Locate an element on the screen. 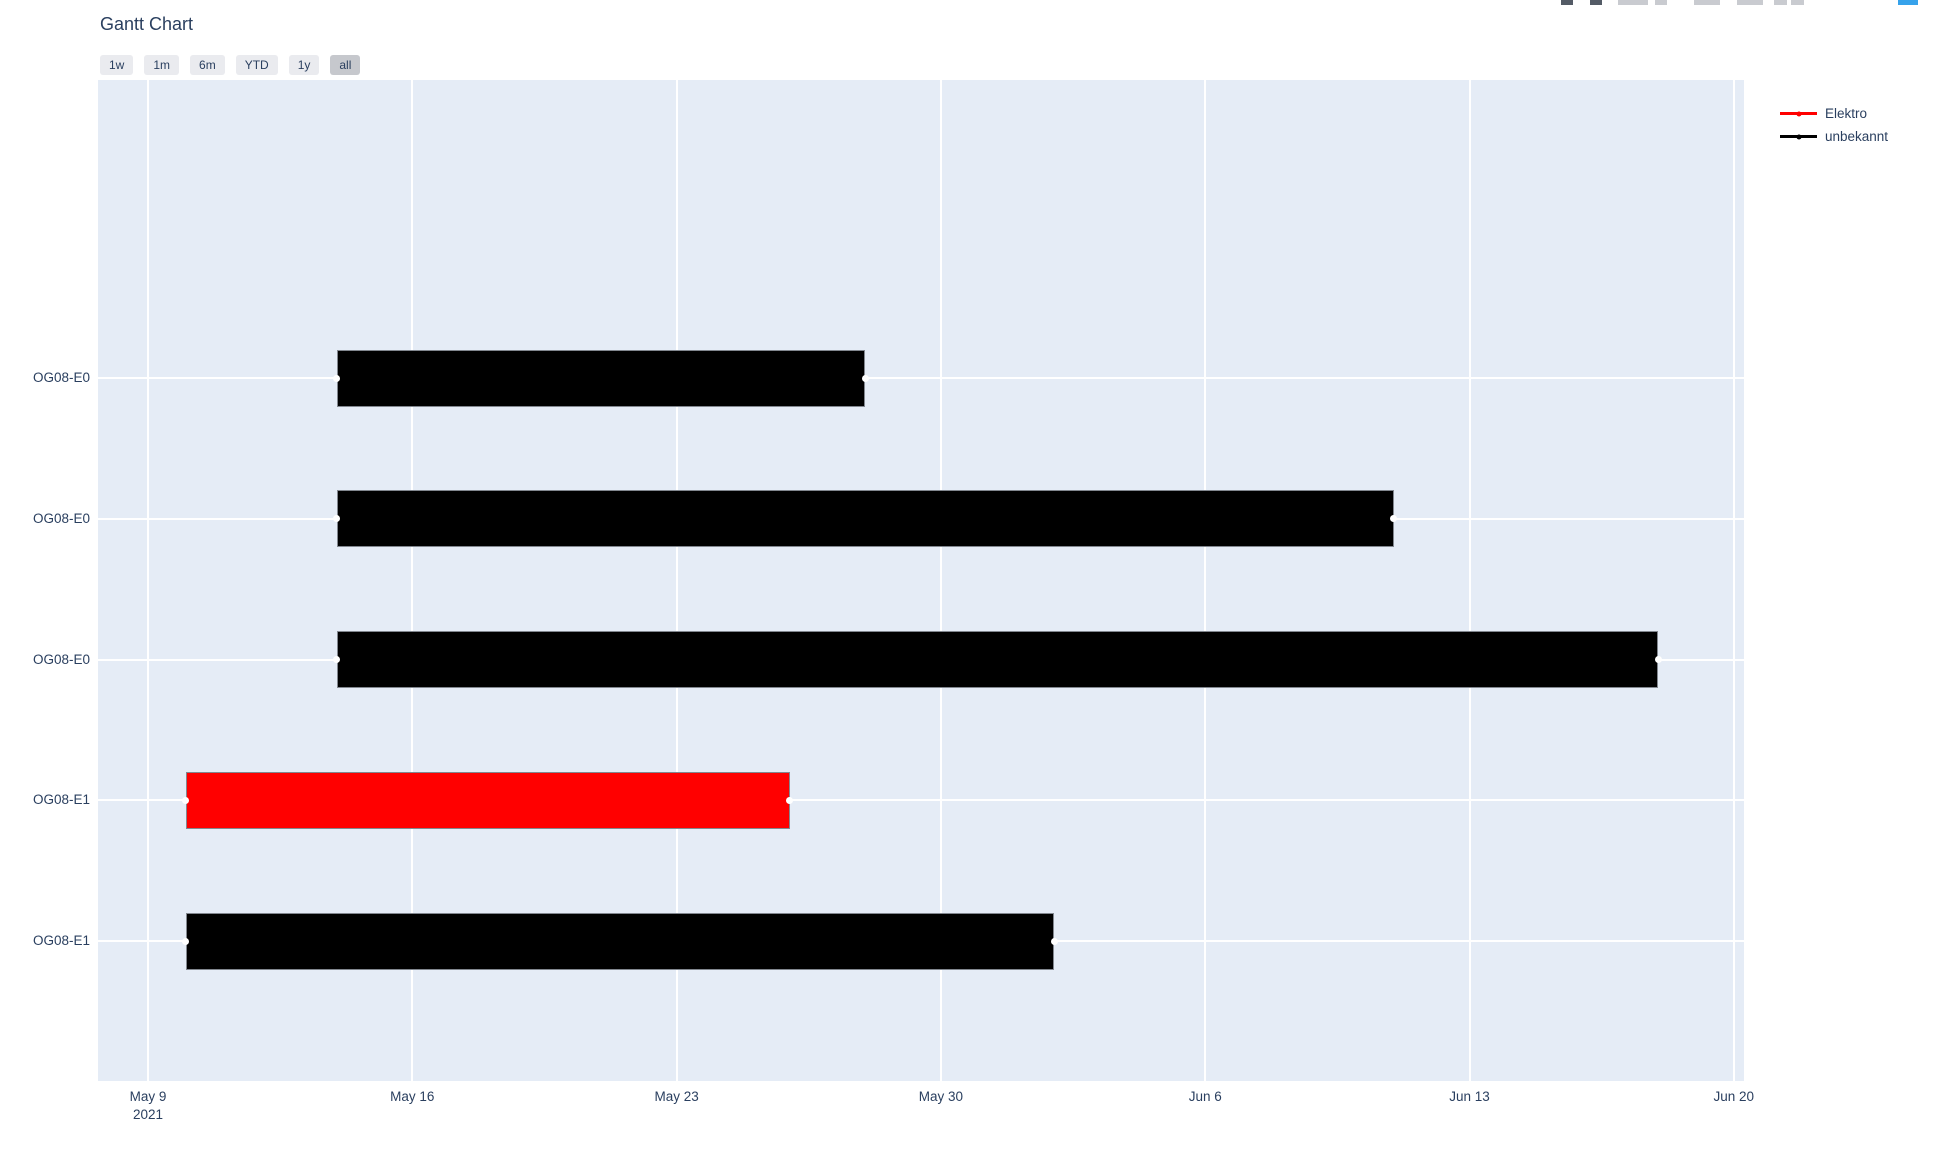 The width and height of the screenshot is (1934, 1159). range-button-ytd: YTD is located at coordinates (256, 65).